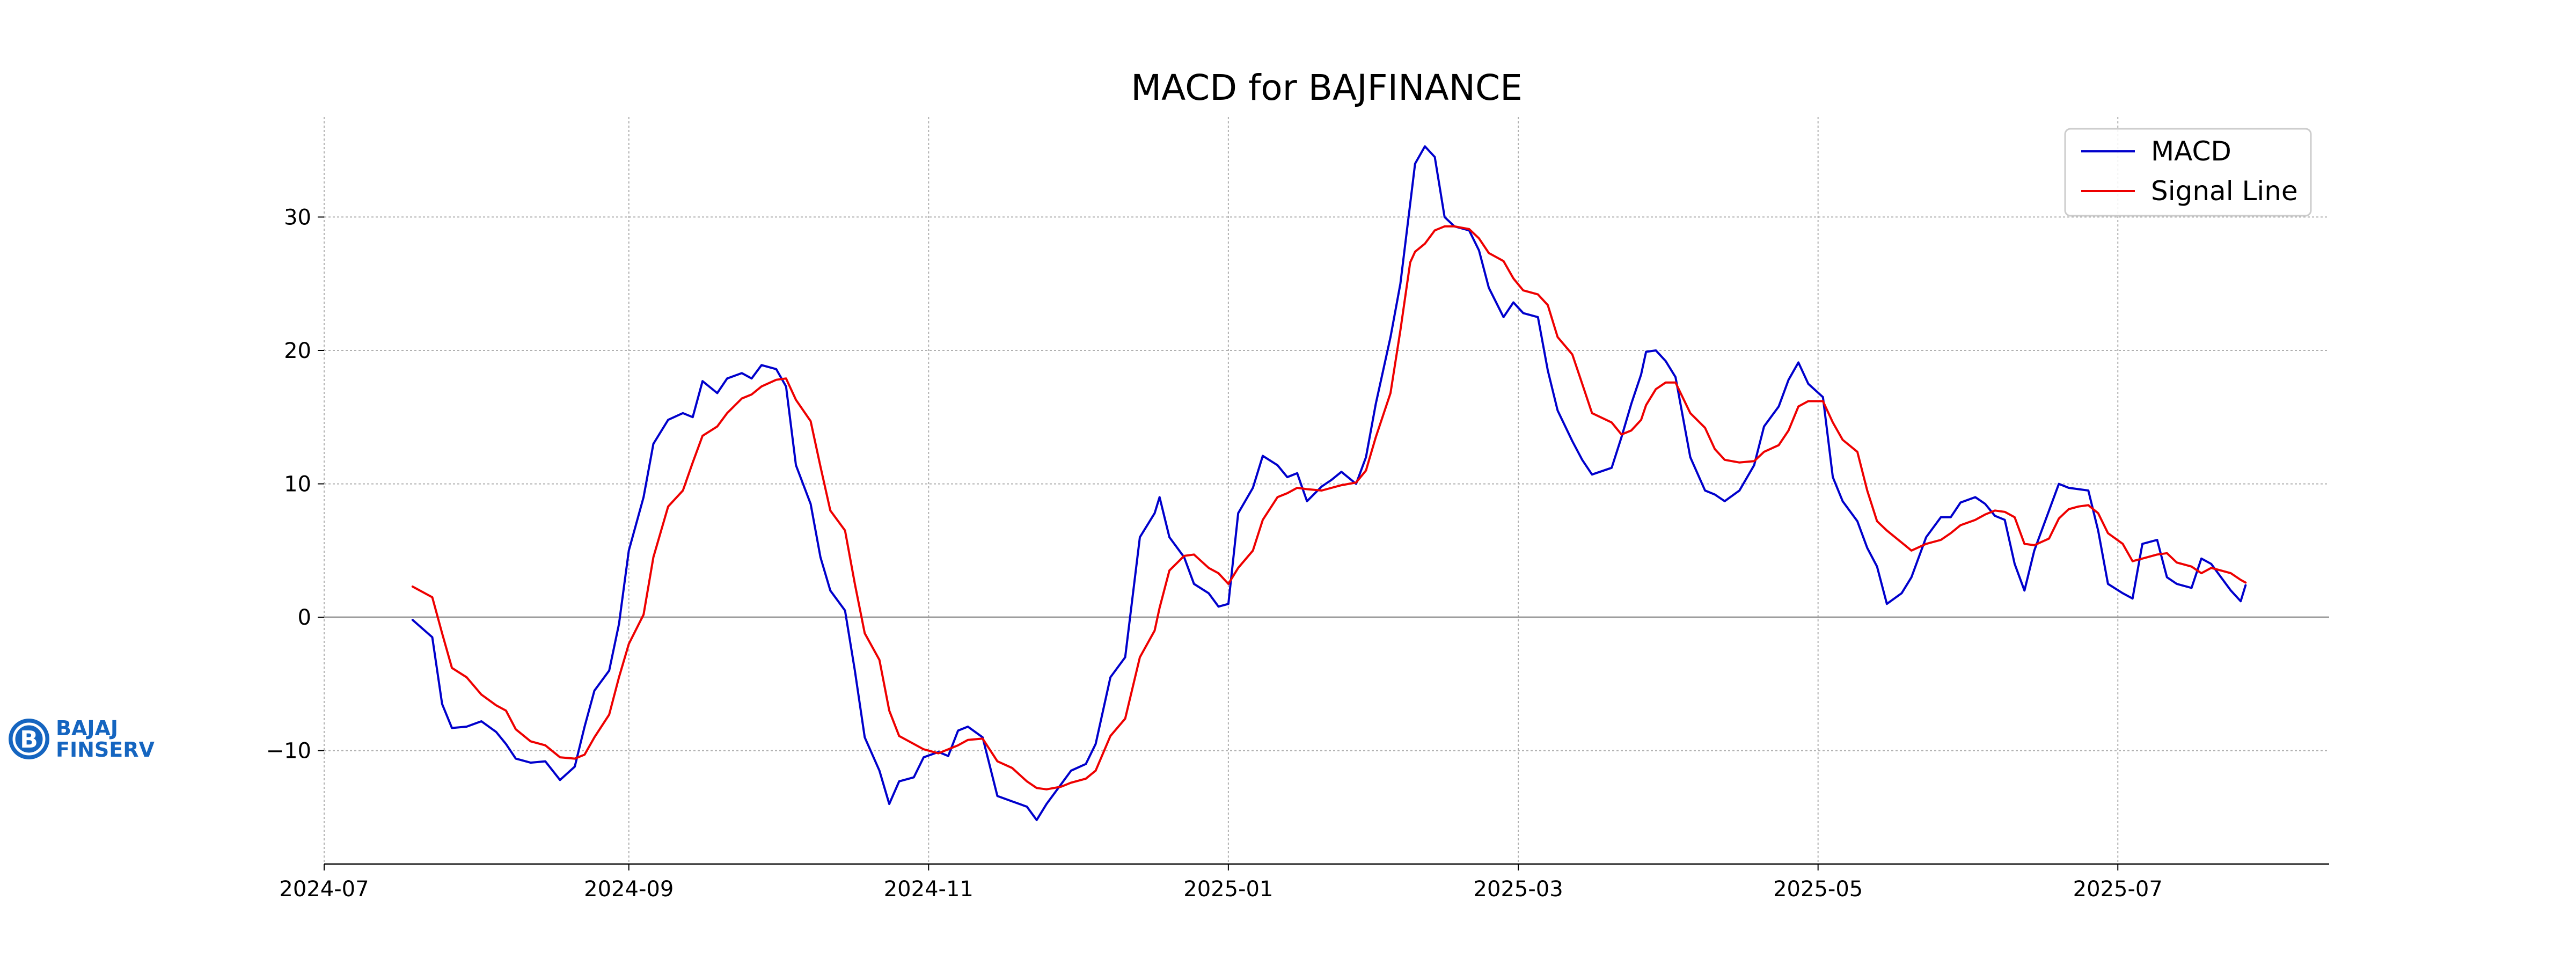 The image size is (2576, 966). What do you see at coordinates (297, 351) in the screenshot?
I see `y-tick-label: 20` at bounding box center [297, 351].